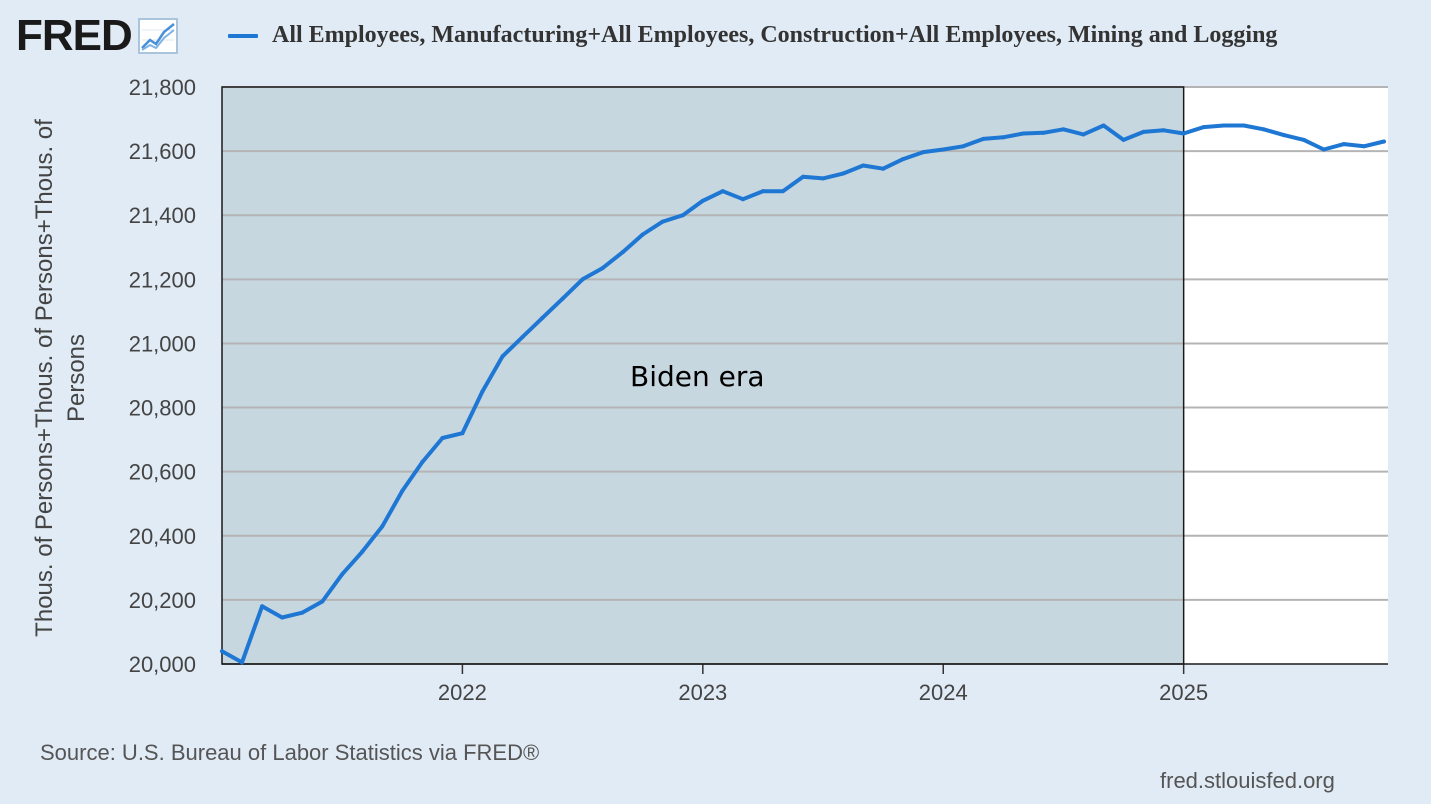  What do you see at coordinates (823, 684) in the screenshot?
I see `x-axis-ticks: 2022 2023 2024 2025` at bounding box center [823, 684].